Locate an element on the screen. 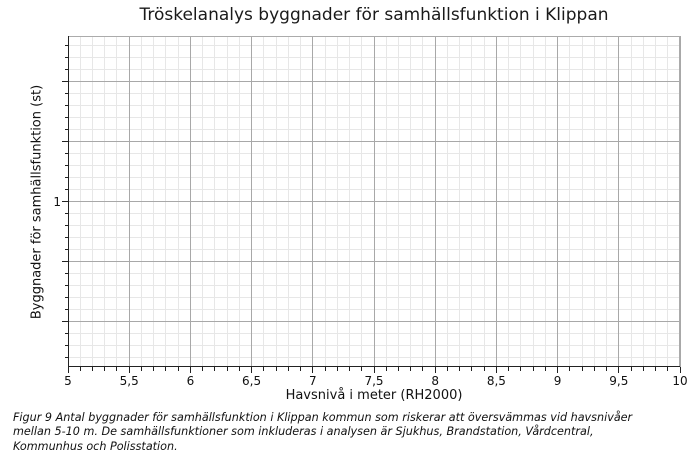 Image resolution: width=700 pixels, height=459 pixels. x-tick-label: 7,5 is located at coordinates (374, 381).